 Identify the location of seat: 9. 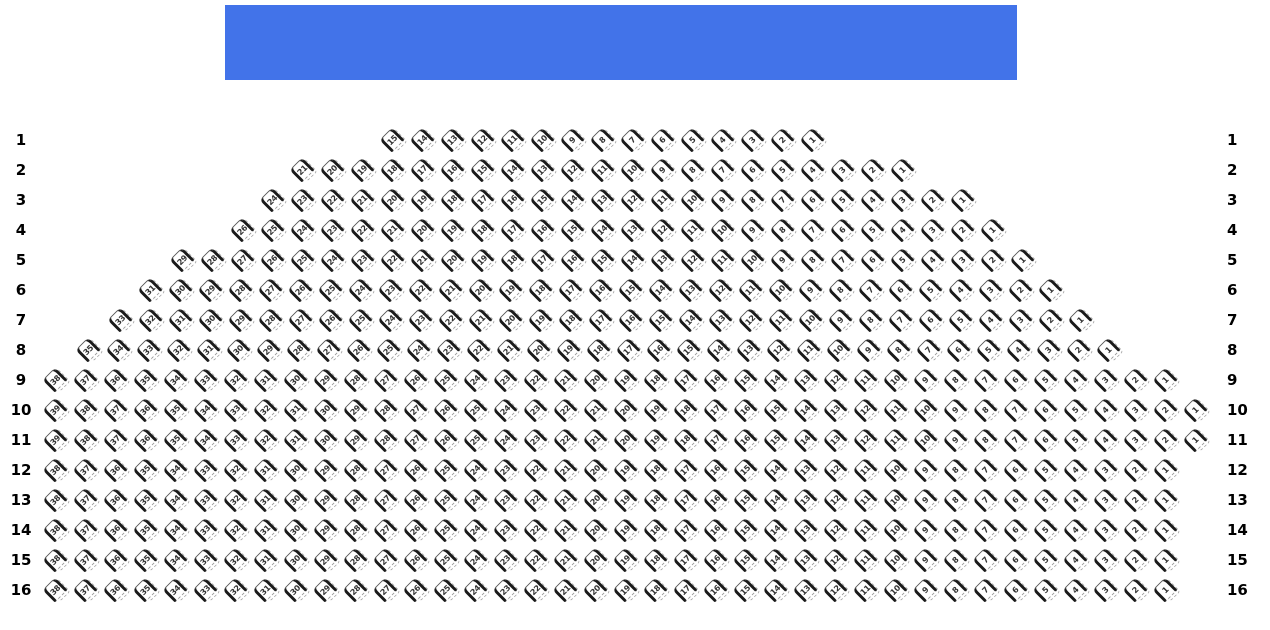
(572, 140).